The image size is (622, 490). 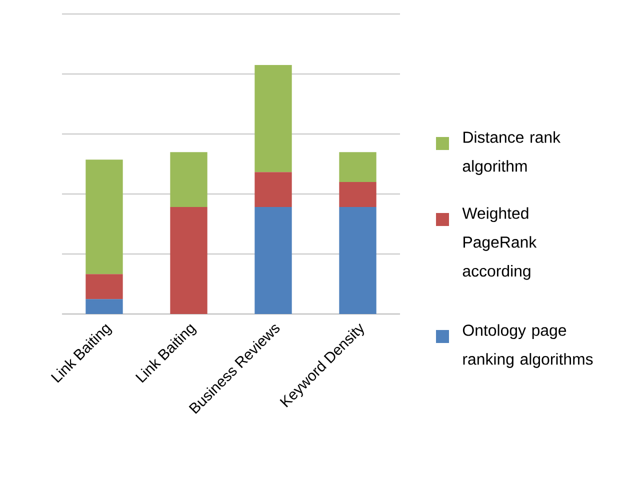 What do you see at coordinates (527, 346) in the screenshot?
I see `legend-label: Ontology page ranking algorithms` at bounding box center [527, 346].